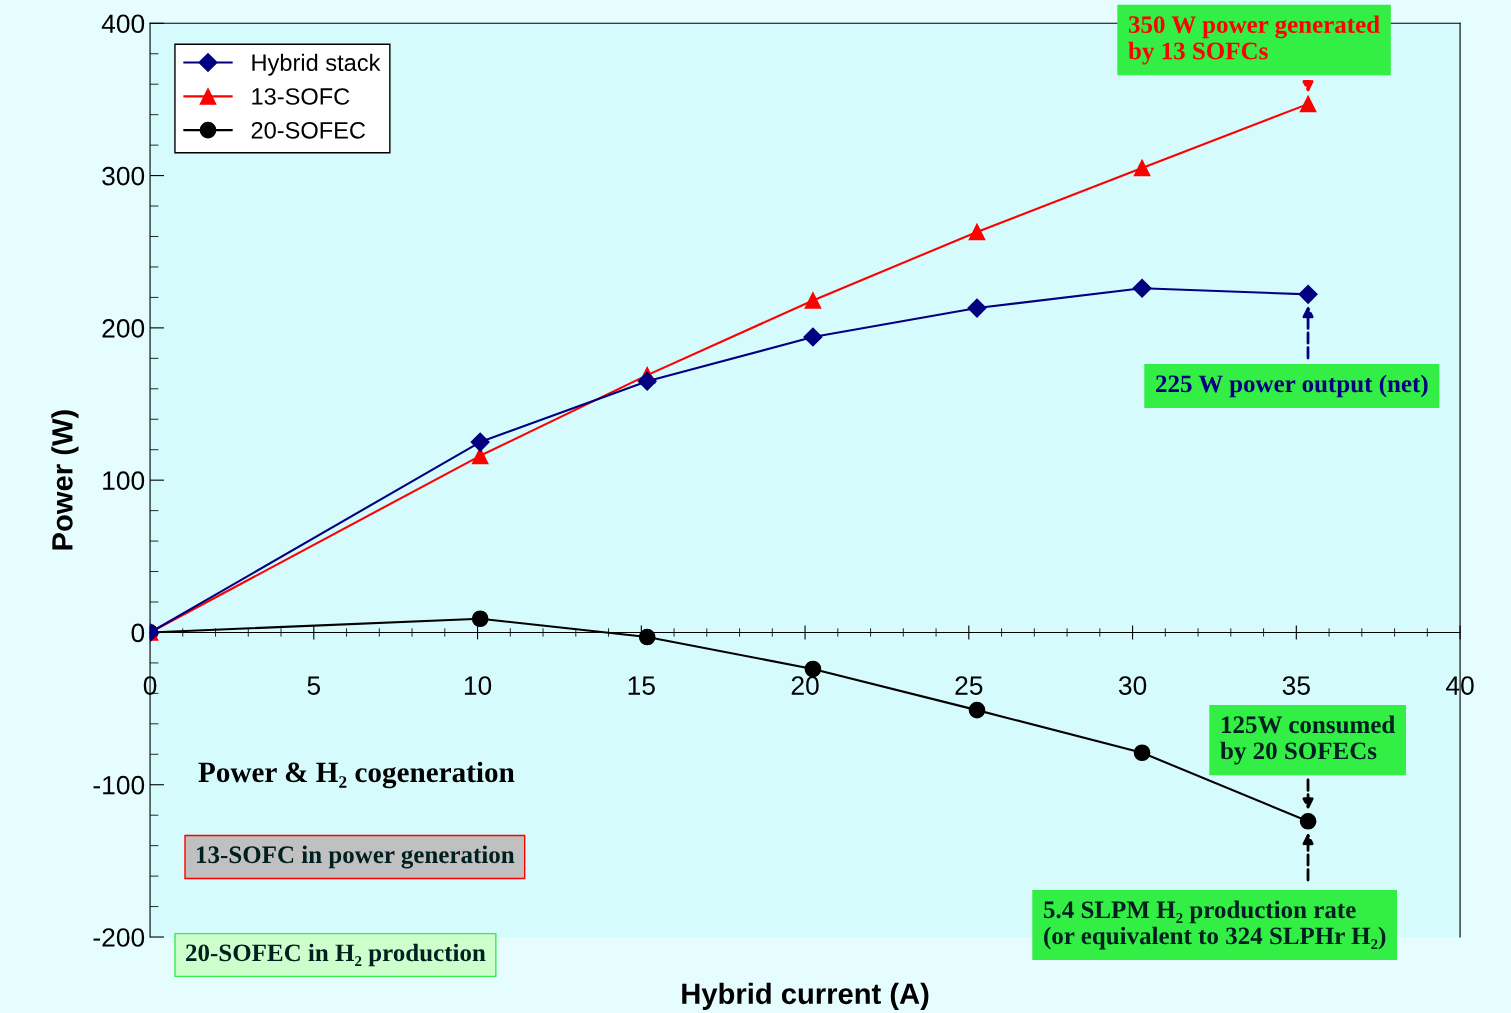  What do you see at coordinates (641, 685) in the screenshot?
I see `x-tick-label: 15` at bounding box center [641, 685].